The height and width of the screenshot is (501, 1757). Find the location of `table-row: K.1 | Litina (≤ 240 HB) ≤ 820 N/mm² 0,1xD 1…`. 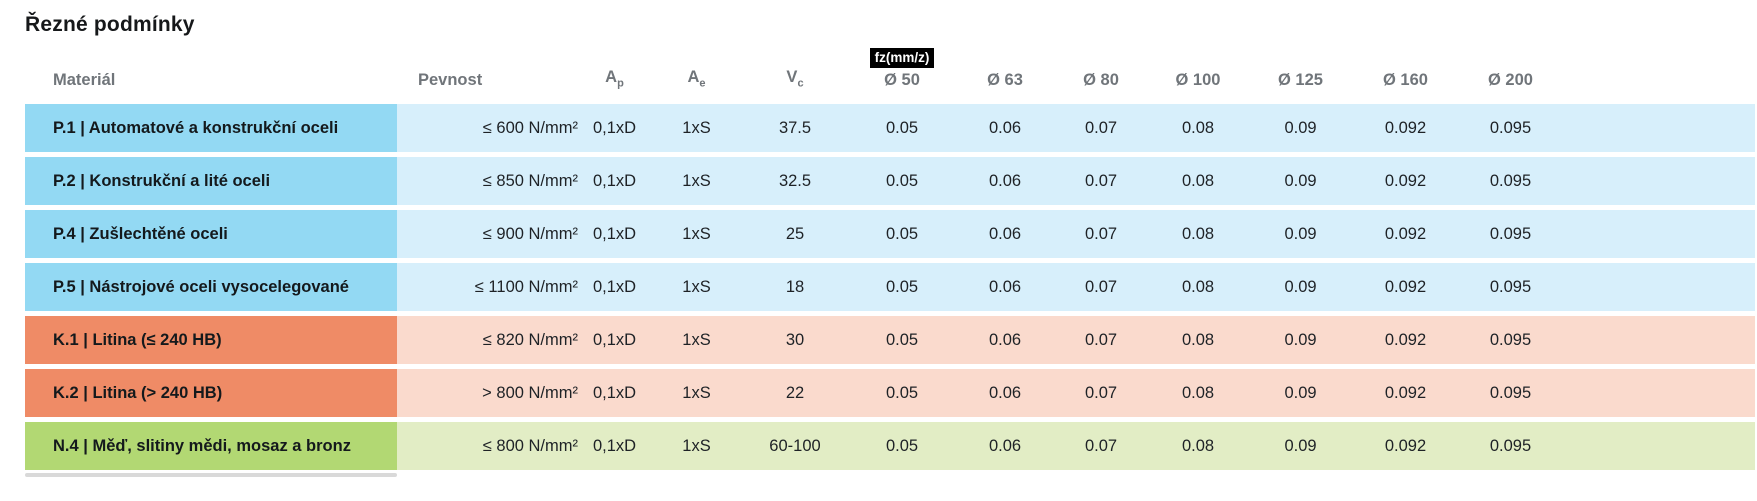

table-row: K.1 | Litina (≤ 240 HB) ≤ 820 N/mm² 0,1xD 1… is located at coordinates (890, 340).